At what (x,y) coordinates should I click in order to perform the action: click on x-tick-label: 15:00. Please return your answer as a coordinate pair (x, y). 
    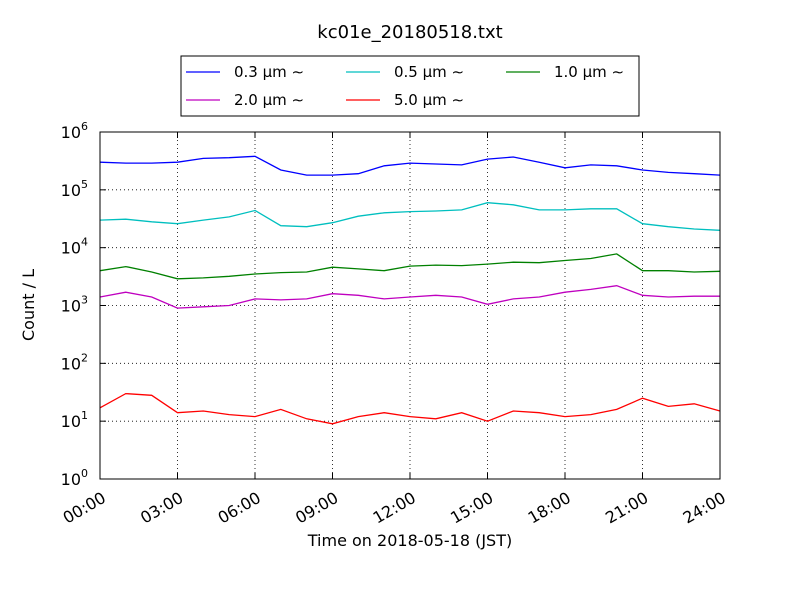
    Looking at the image, I should click on (471, 508).